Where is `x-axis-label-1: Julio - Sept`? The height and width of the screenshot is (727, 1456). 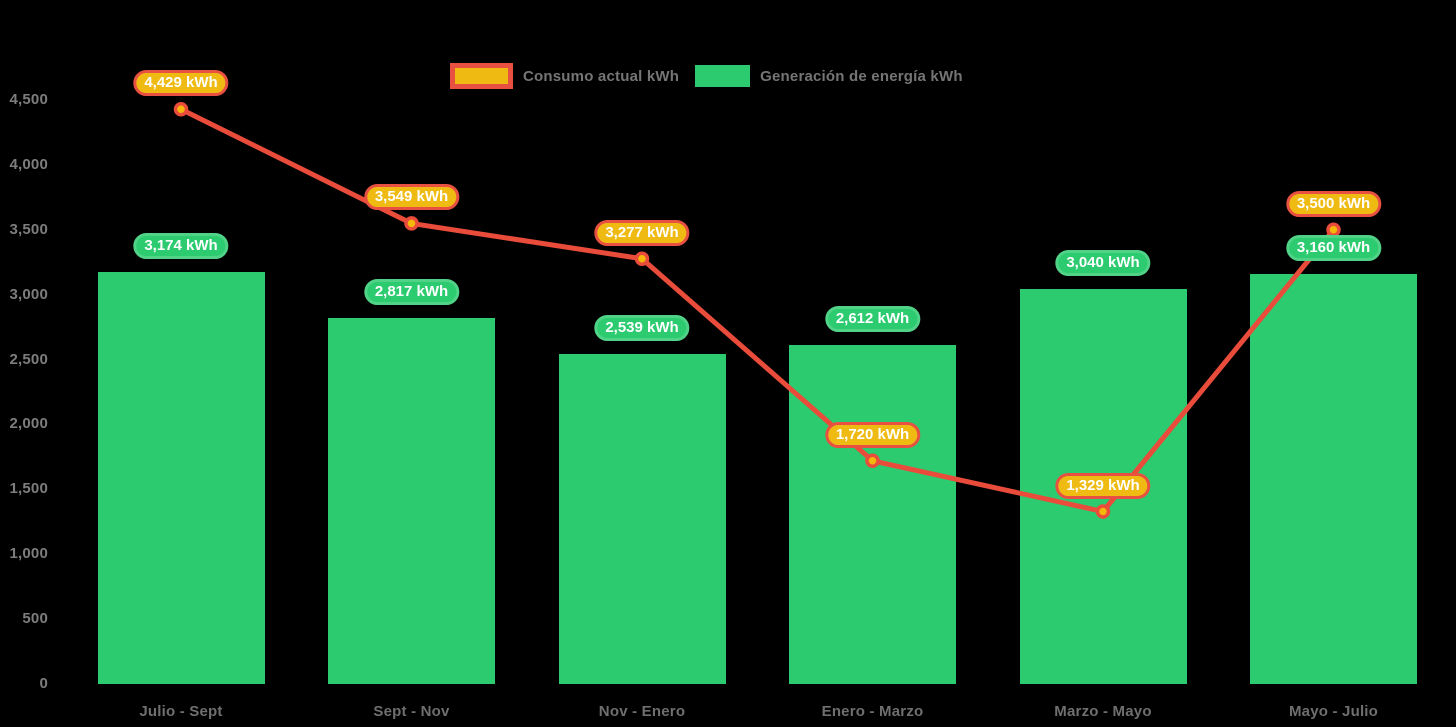 x-axis-label-1: Julio - Sept is located at coordinates (181, 711).